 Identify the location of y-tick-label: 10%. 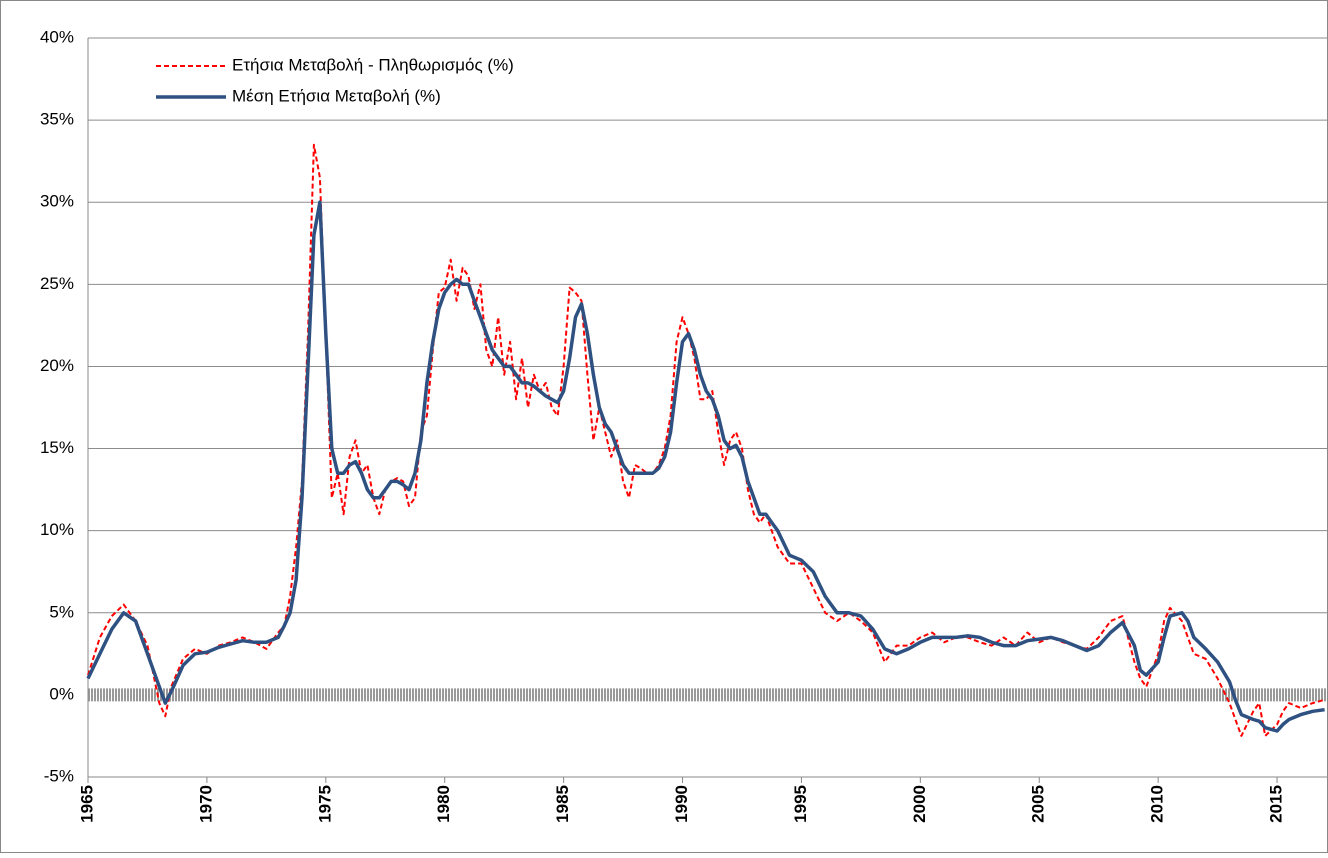
(57, 529).